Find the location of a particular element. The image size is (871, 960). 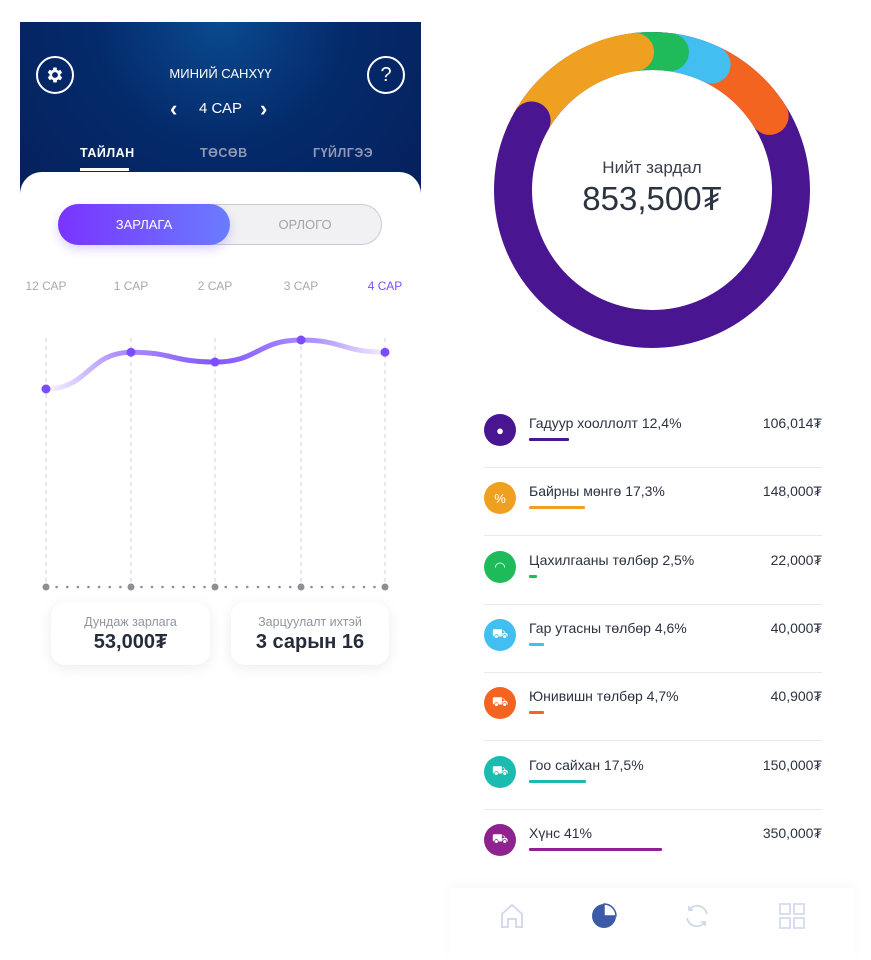

prev-month-button: ‹ is located at coordinates (174, 108).